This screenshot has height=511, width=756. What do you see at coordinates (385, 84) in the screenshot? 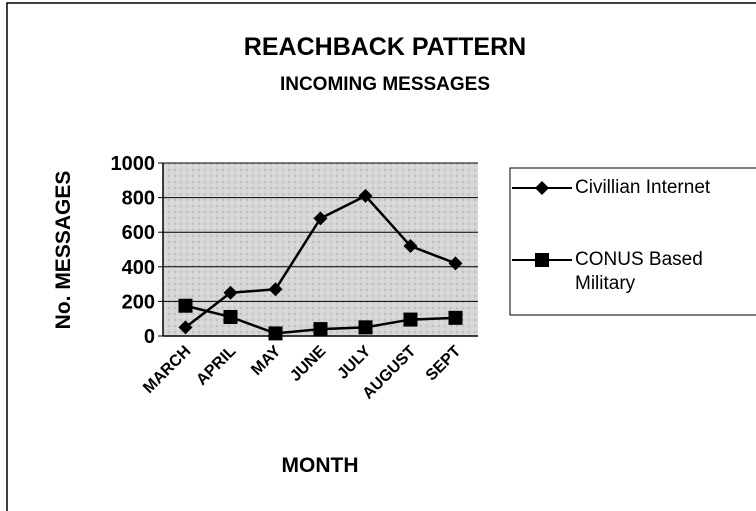
I see `chart-subtitle: INCOMING MESSAGES` at bounding box center [385, 84].